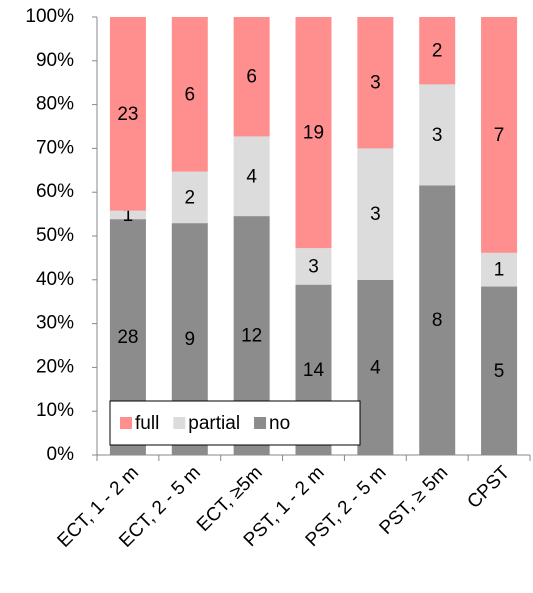  Describe the element at coordinates (55, 191) in the screenshot. I see `y-tick-label: 60%` at that location.